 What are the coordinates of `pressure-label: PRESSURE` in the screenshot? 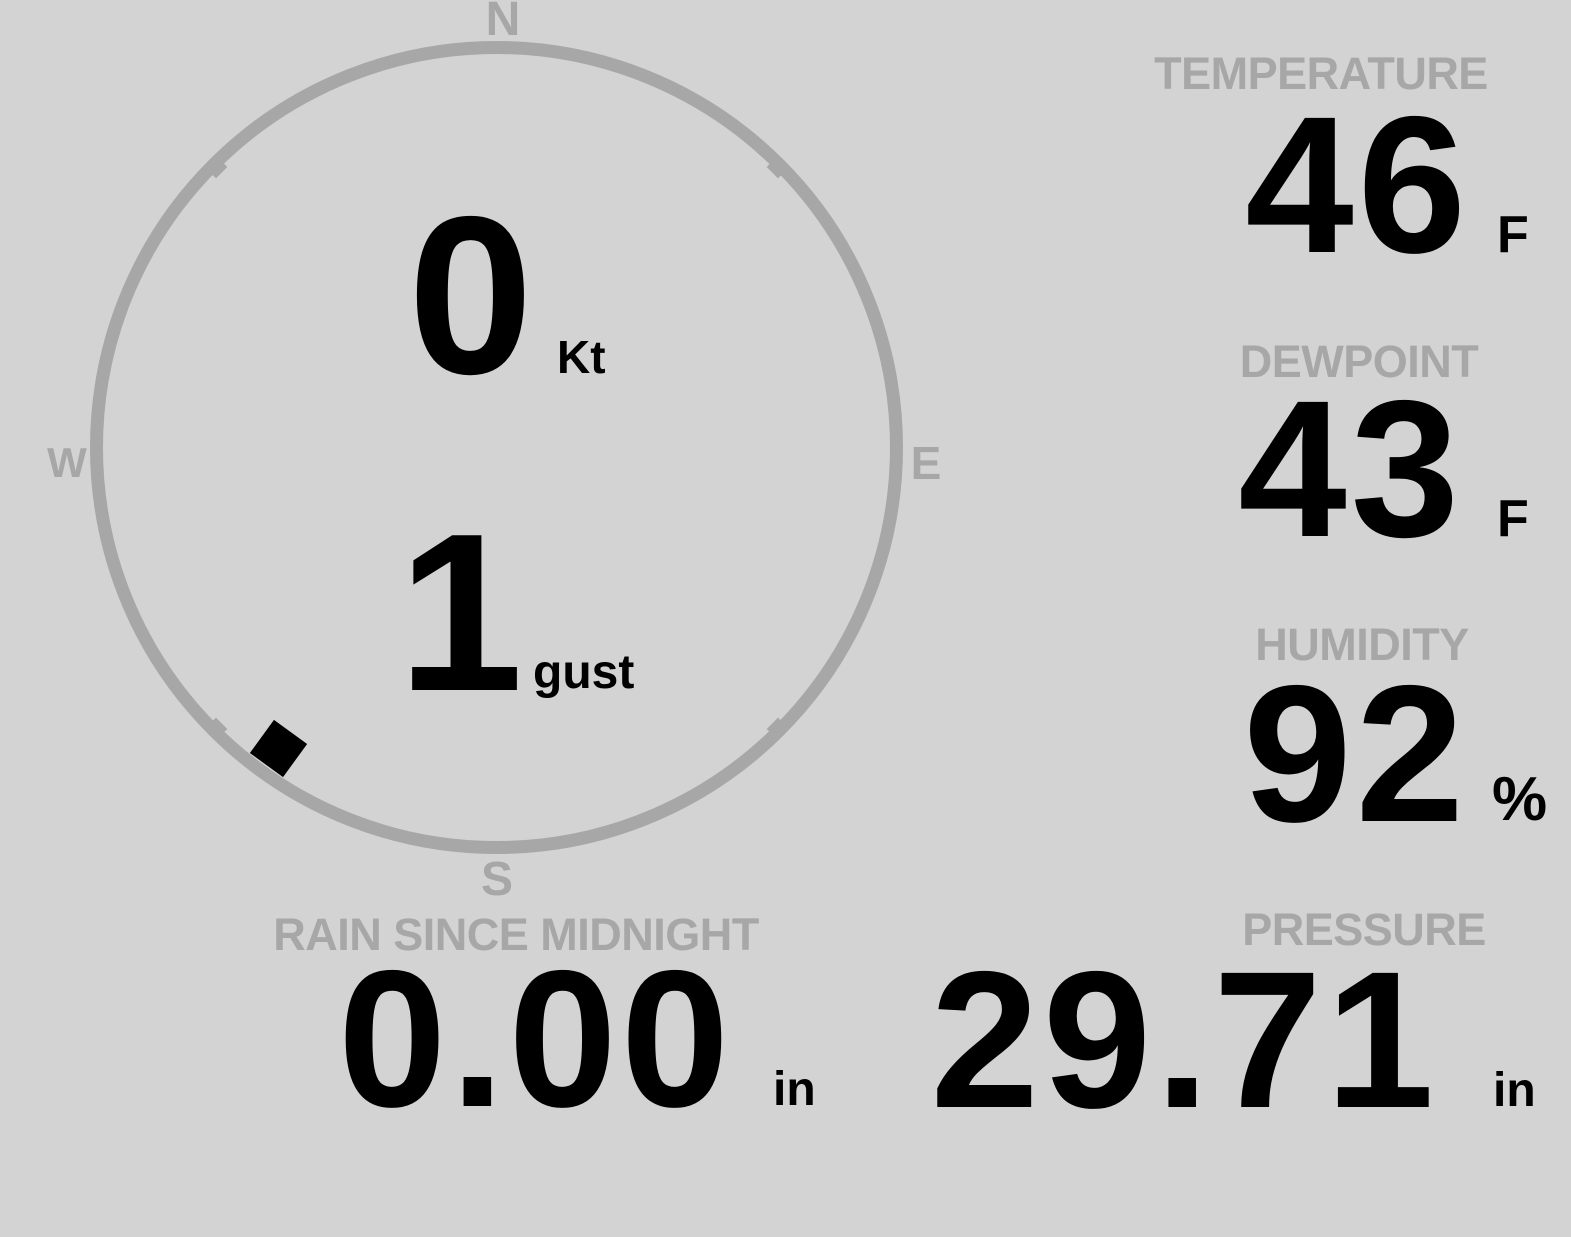 It's located at (1364, 929).